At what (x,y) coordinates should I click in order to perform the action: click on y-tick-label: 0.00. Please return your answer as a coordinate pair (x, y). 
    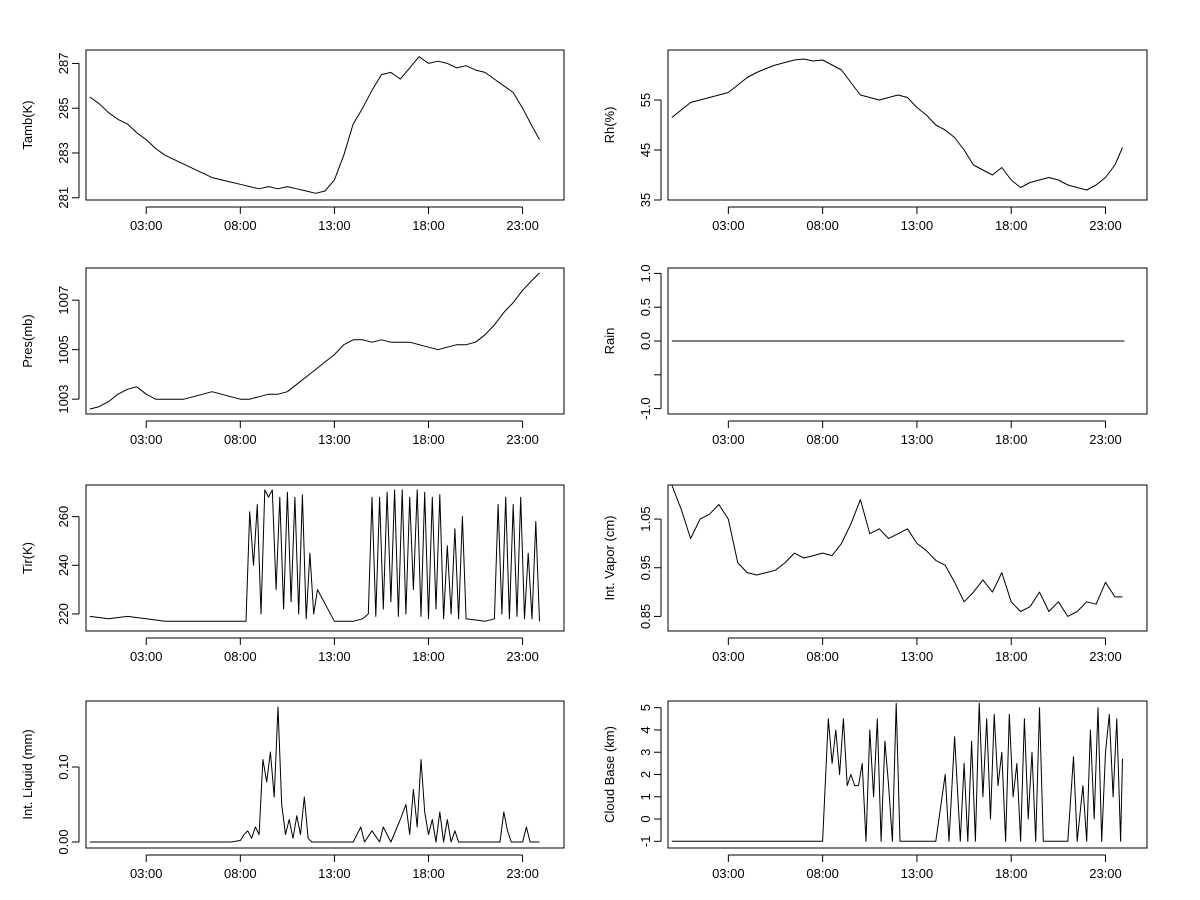
    Looking at the image, I should click on (63, 841).